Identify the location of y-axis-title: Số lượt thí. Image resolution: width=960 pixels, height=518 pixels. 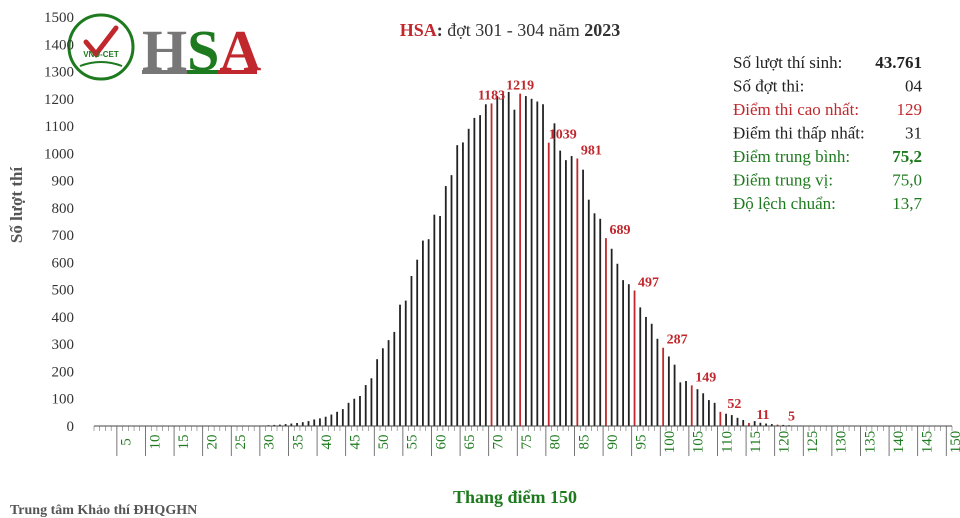
(16, 205).